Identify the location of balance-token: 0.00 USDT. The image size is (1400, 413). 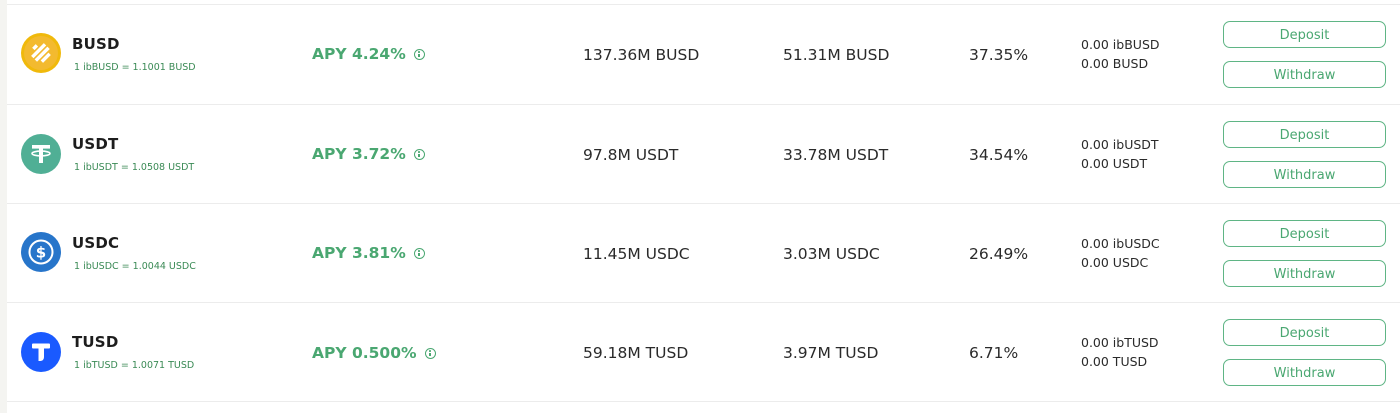
(1114, 163).